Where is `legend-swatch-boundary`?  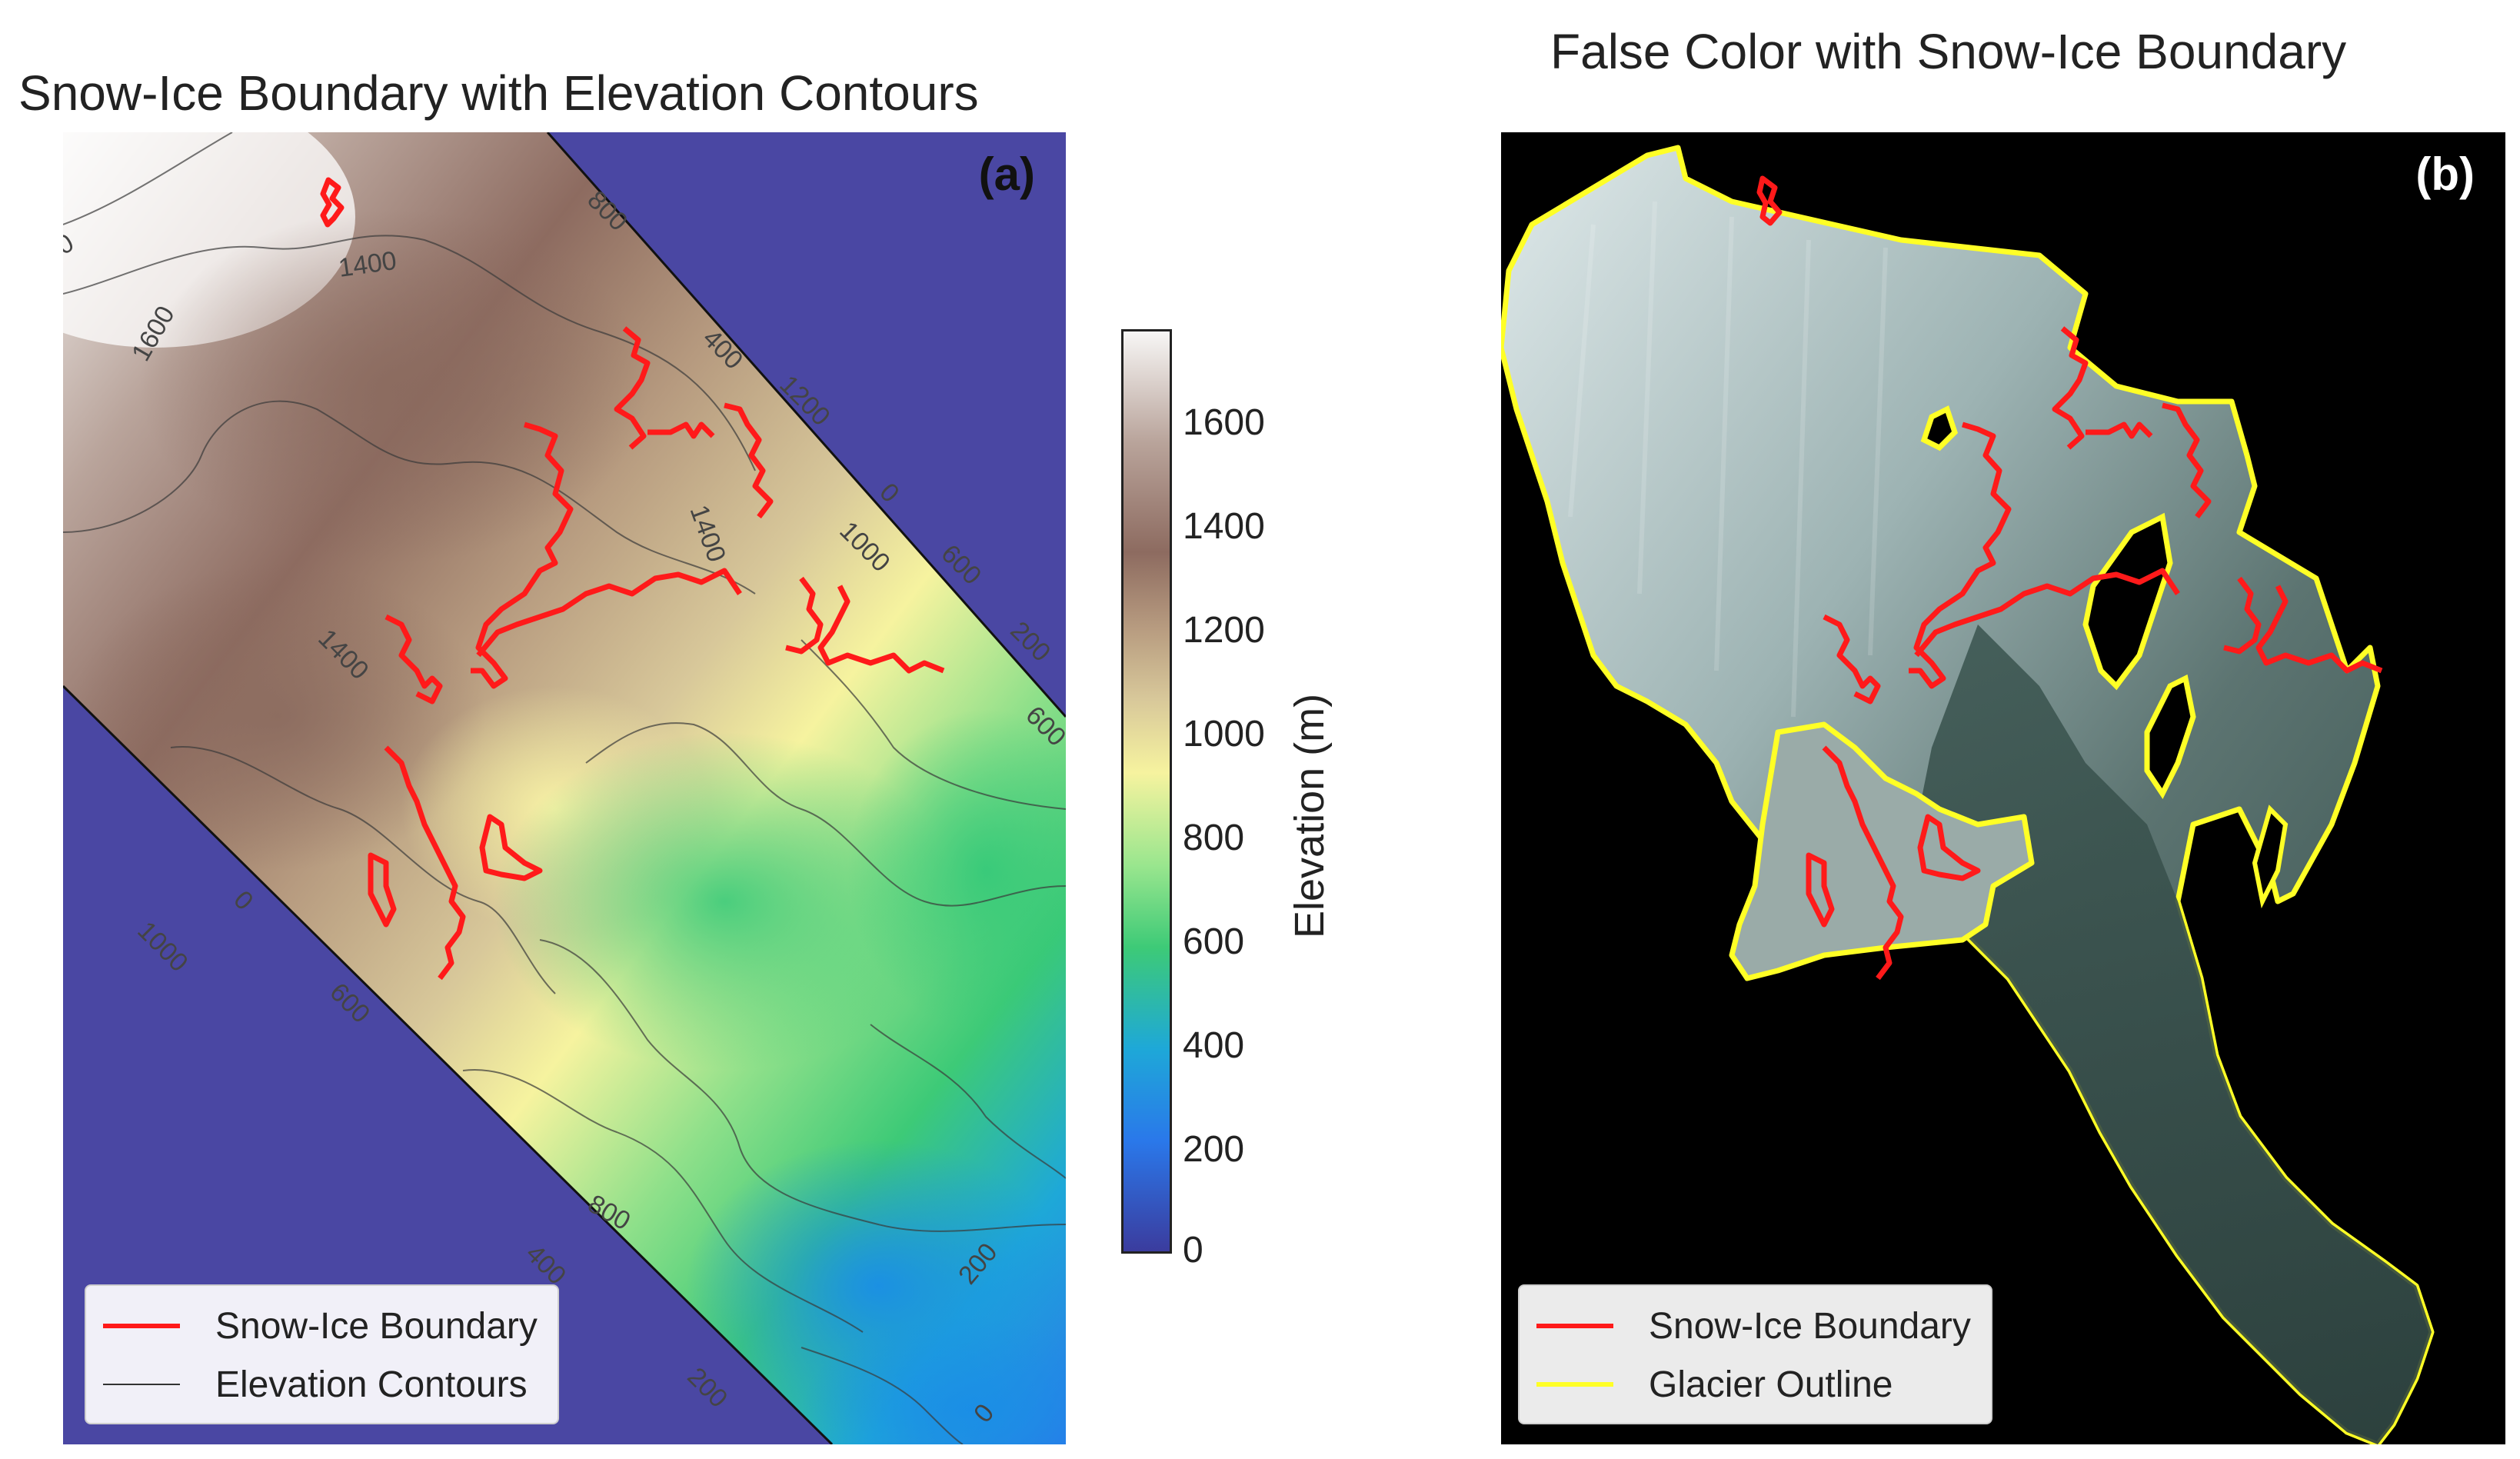 legend-swatch-boundary is located at coordinates (141, 1326).